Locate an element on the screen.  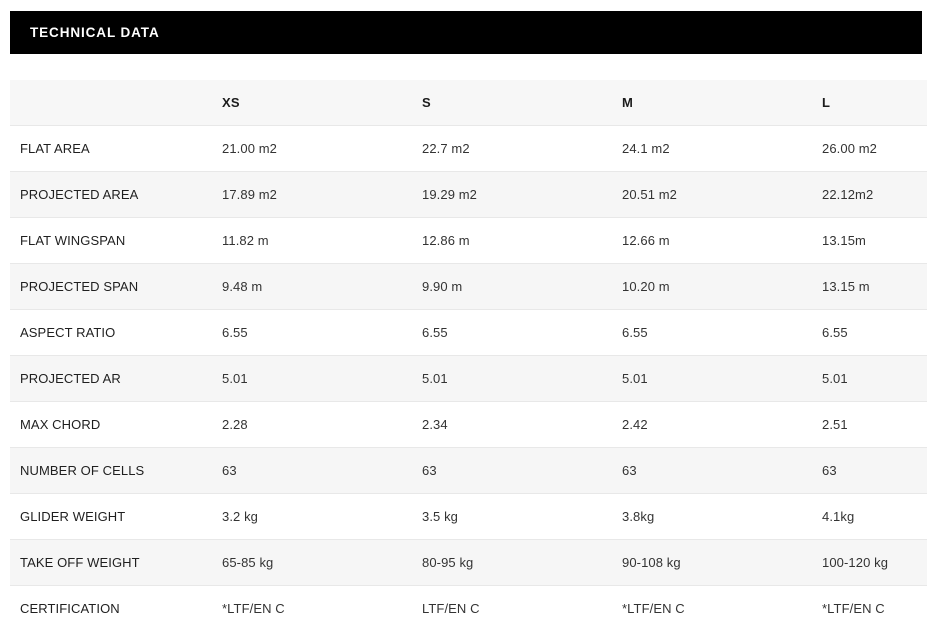
cell-s: 19.29 m2 is located at coordinates (516, 195).